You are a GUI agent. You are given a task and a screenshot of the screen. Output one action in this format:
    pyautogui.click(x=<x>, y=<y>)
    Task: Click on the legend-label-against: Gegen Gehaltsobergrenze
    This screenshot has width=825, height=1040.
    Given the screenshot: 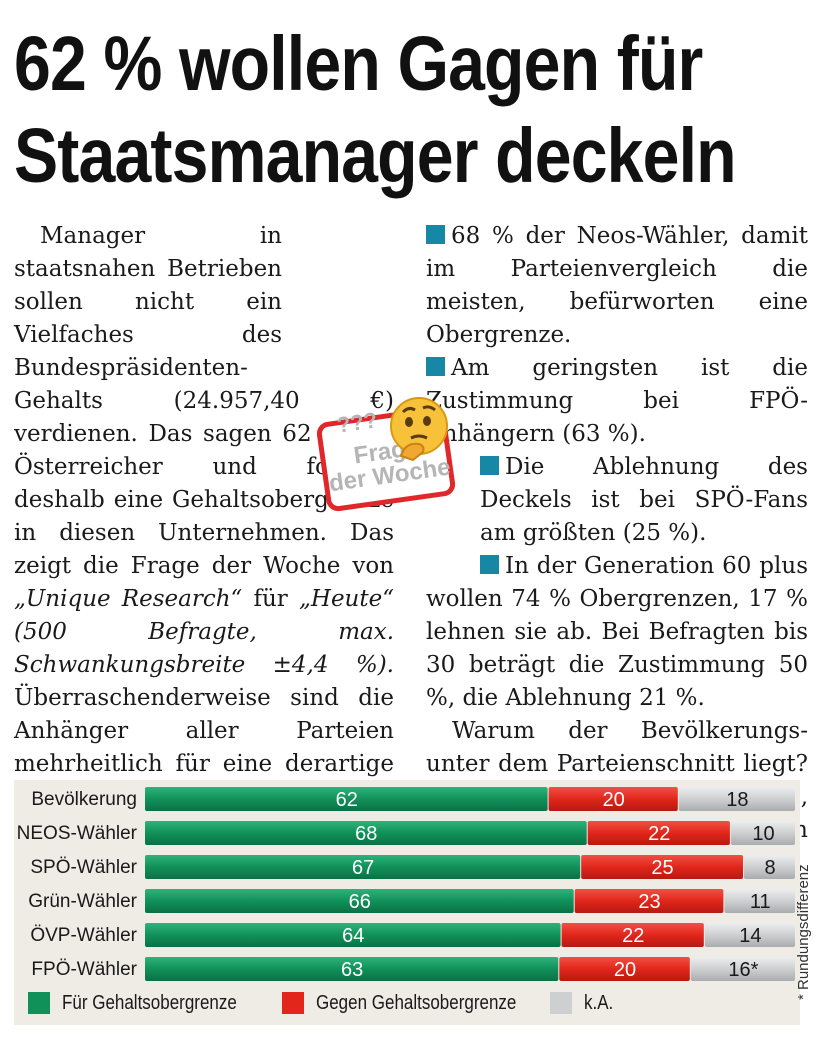 What is the action you would take?
    pyautogui.click(x=416, y=1003)
    